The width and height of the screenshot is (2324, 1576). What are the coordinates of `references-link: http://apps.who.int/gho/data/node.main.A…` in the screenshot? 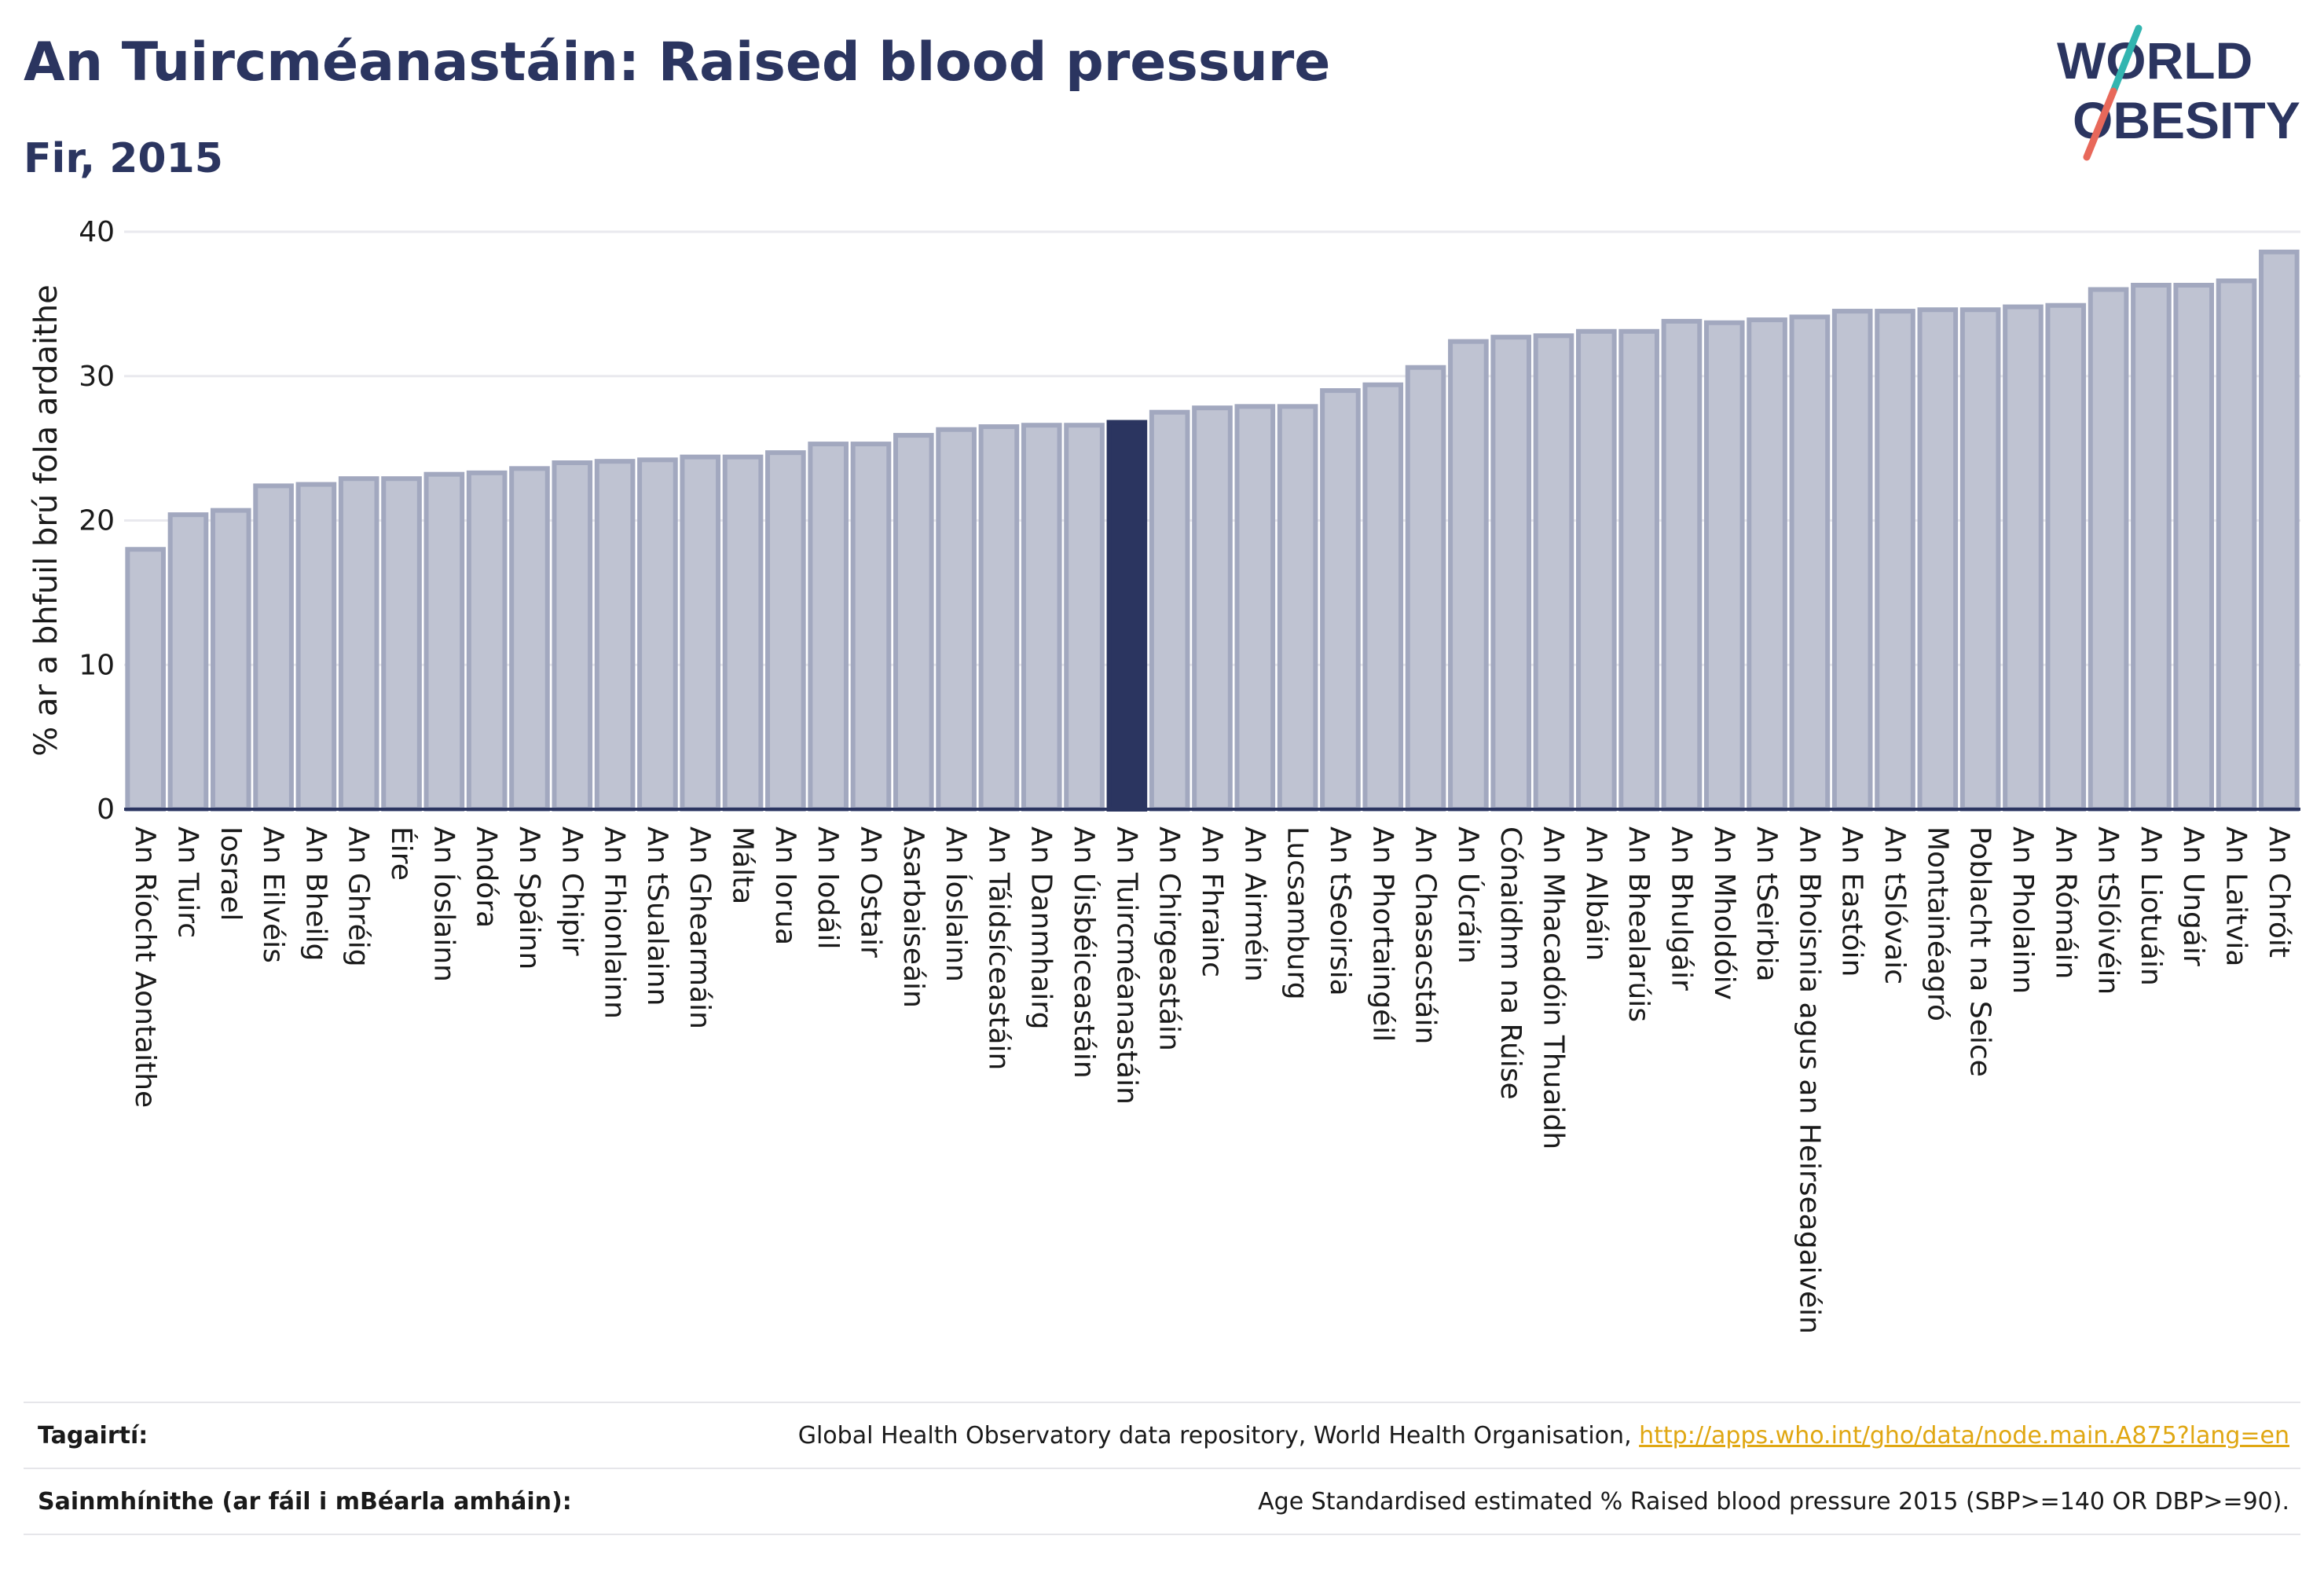 It's located at (1964, 1436).